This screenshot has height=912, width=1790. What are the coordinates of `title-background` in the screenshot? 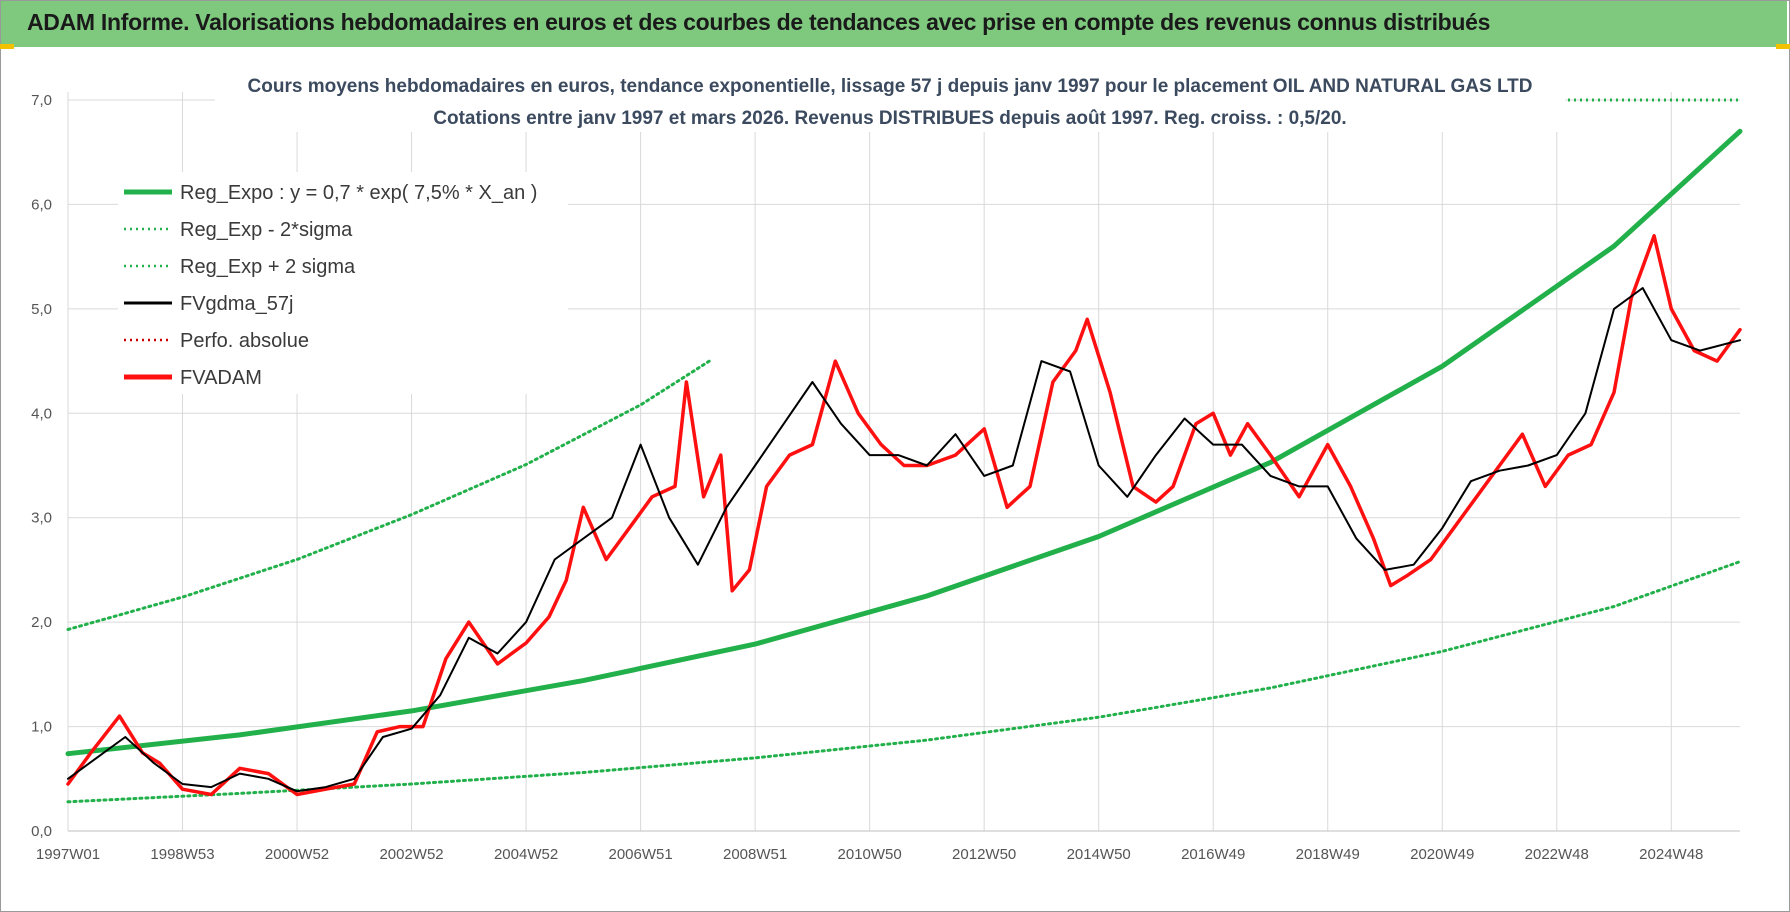 It's located at (890, 100).